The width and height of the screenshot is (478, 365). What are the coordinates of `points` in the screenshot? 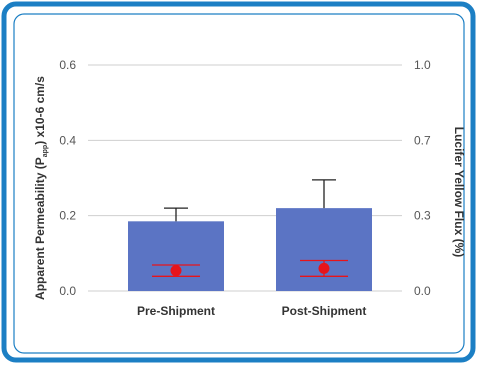 It's located at (250, 268).